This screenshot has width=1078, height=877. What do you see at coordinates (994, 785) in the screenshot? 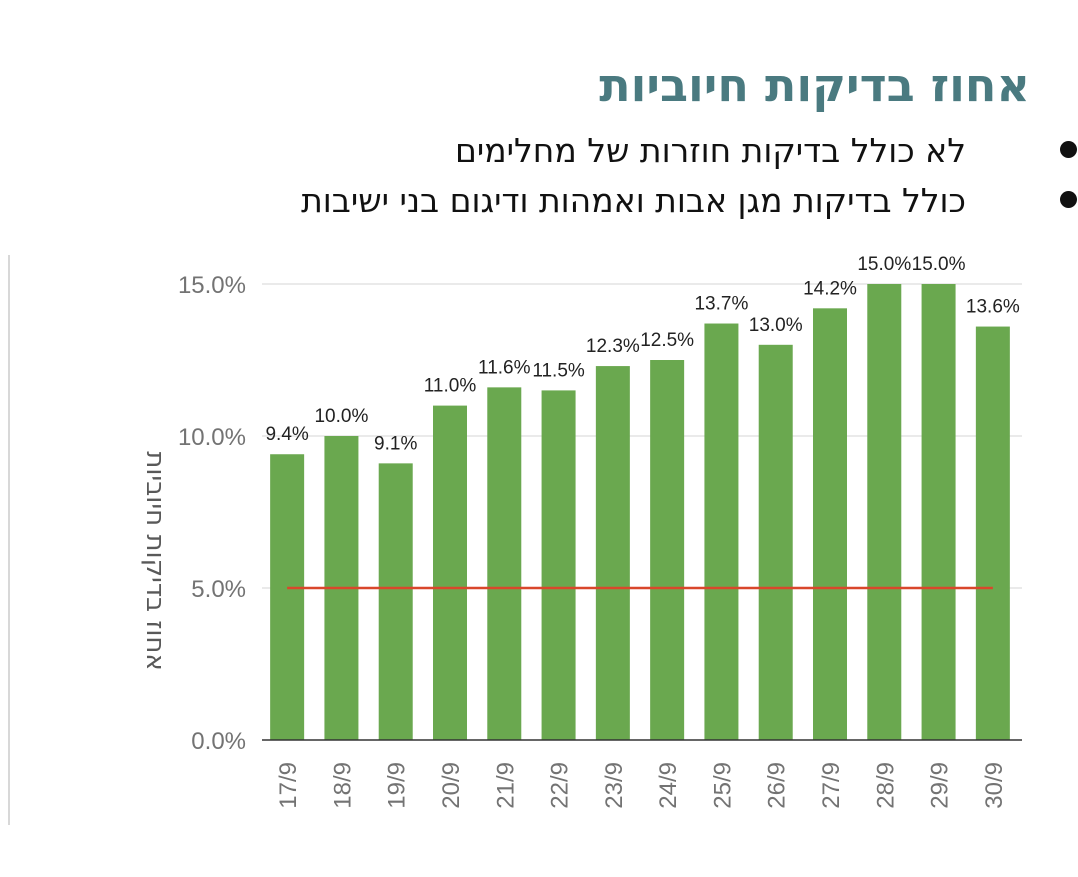
I see `x-tick-label: 30/9` at bounding box center [994, 785].